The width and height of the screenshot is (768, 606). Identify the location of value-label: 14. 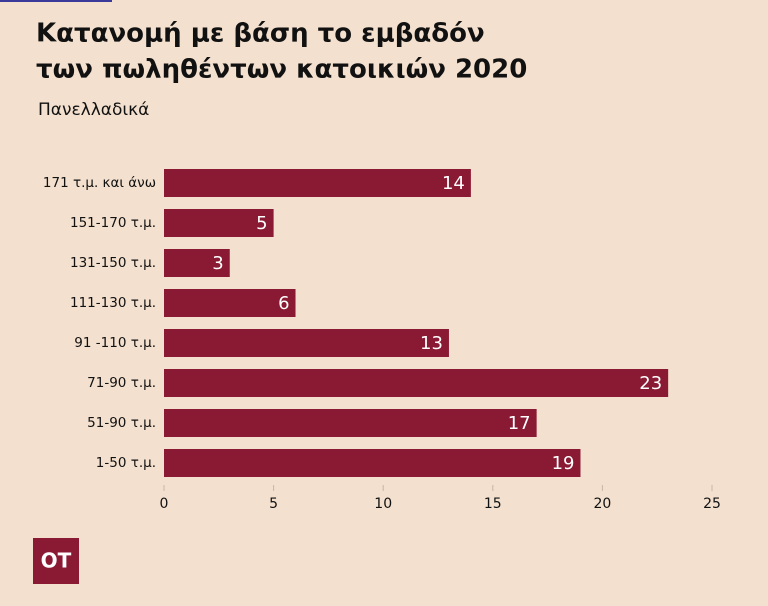
(453, 183).